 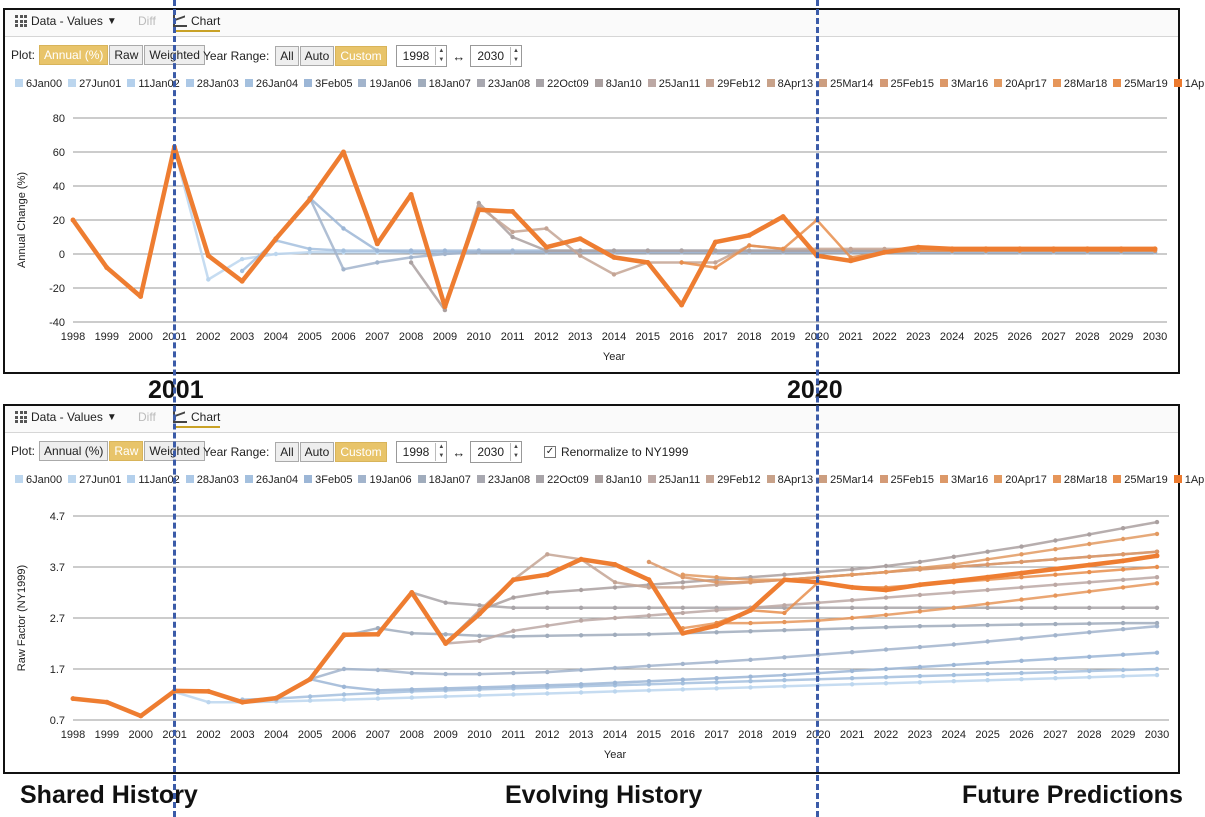 I want to click on x-tick-label: 2029, so click(x=1121, y=337).